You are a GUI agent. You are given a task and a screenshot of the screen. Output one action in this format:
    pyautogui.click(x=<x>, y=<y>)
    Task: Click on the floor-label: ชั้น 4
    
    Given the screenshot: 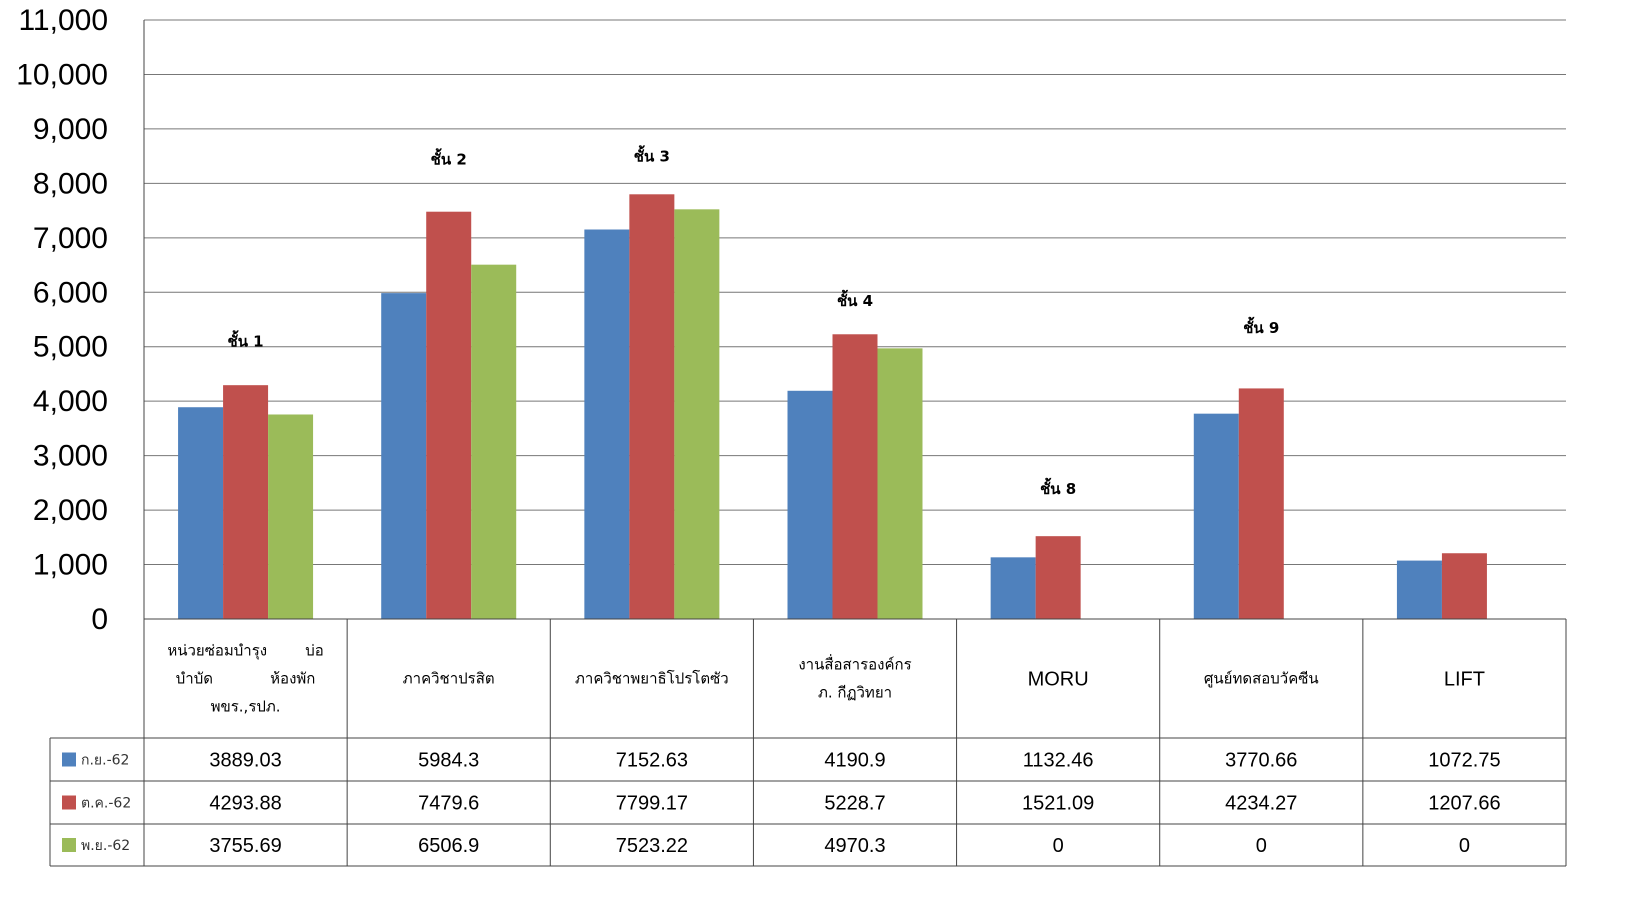 What is the action you would take?
    pyautogui.click(x=855, y=299)
    